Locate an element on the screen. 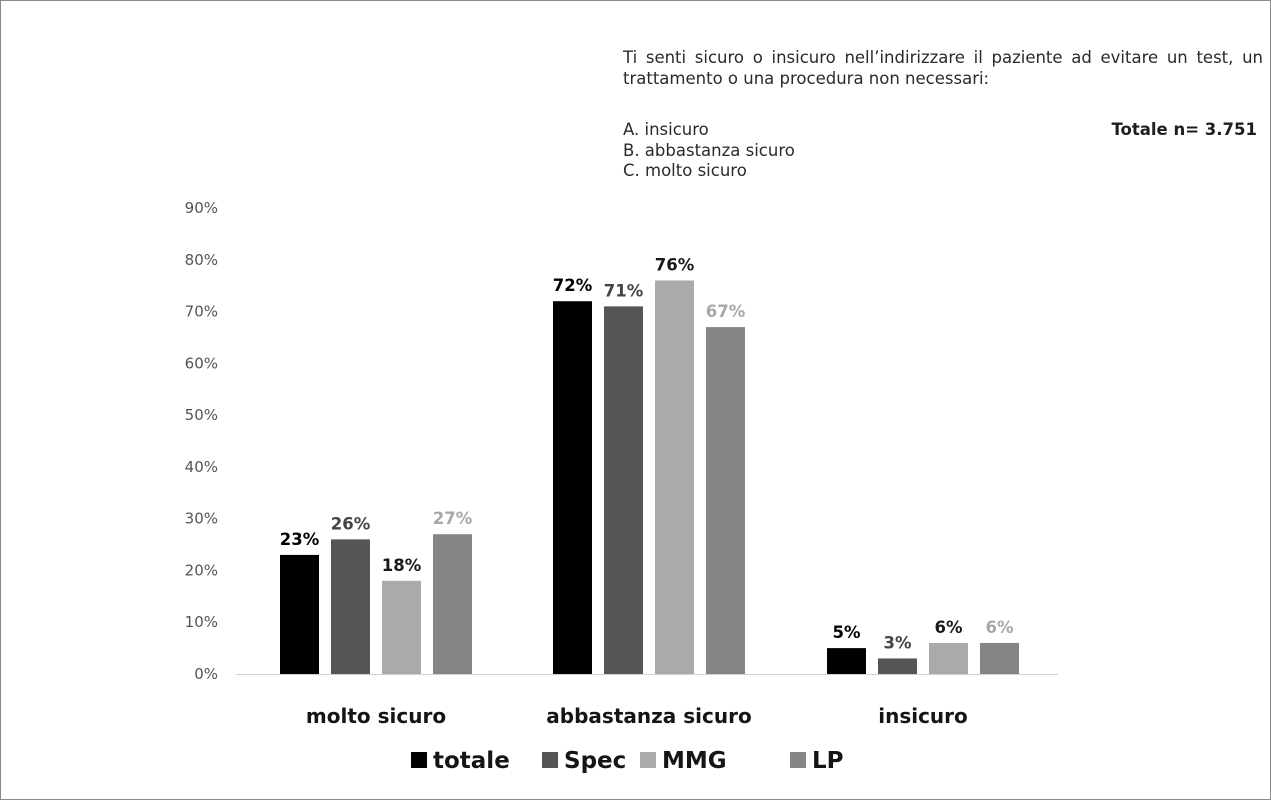  bar-group: 23% 26% 18% 27% is located at coordinates (376, 591).